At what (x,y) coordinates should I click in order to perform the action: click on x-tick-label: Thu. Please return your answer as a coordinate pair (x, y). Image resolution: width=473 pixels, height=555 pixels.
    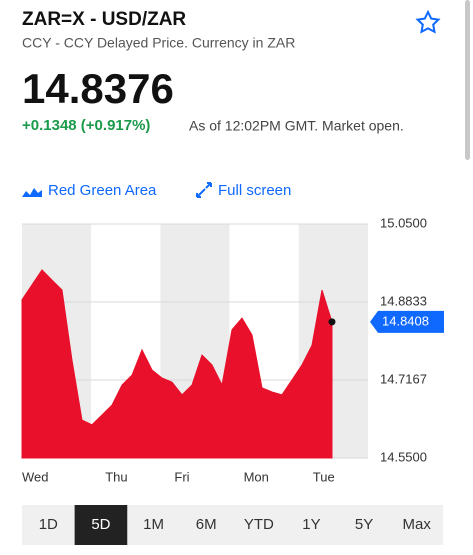
    Looking at the image, I should click on (116, 476).